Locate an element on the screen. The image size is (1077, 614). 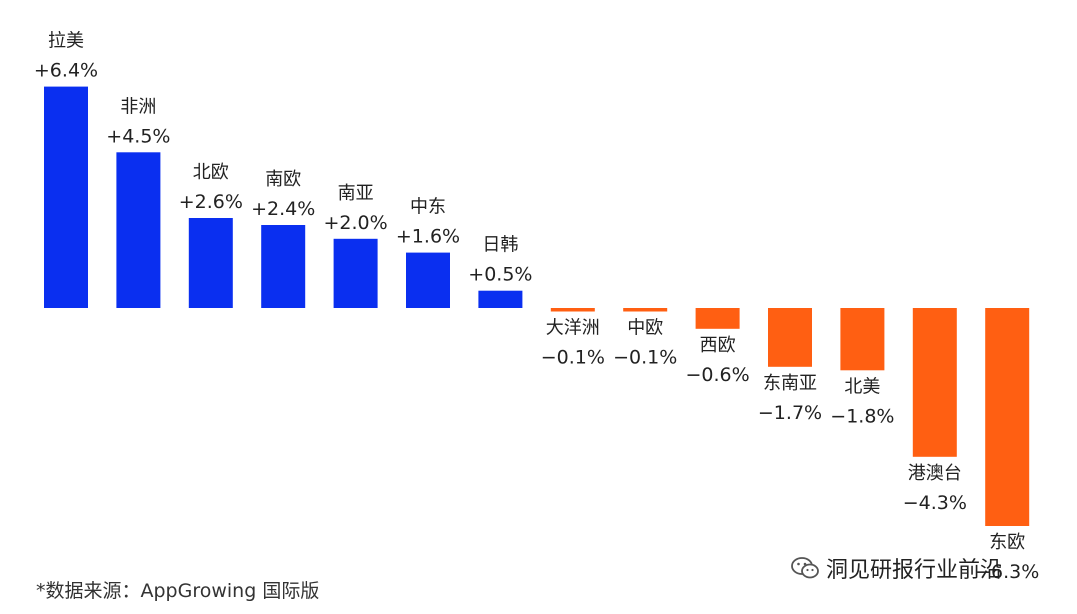
data-label: −1.8% is located at coordinates (862, 416).